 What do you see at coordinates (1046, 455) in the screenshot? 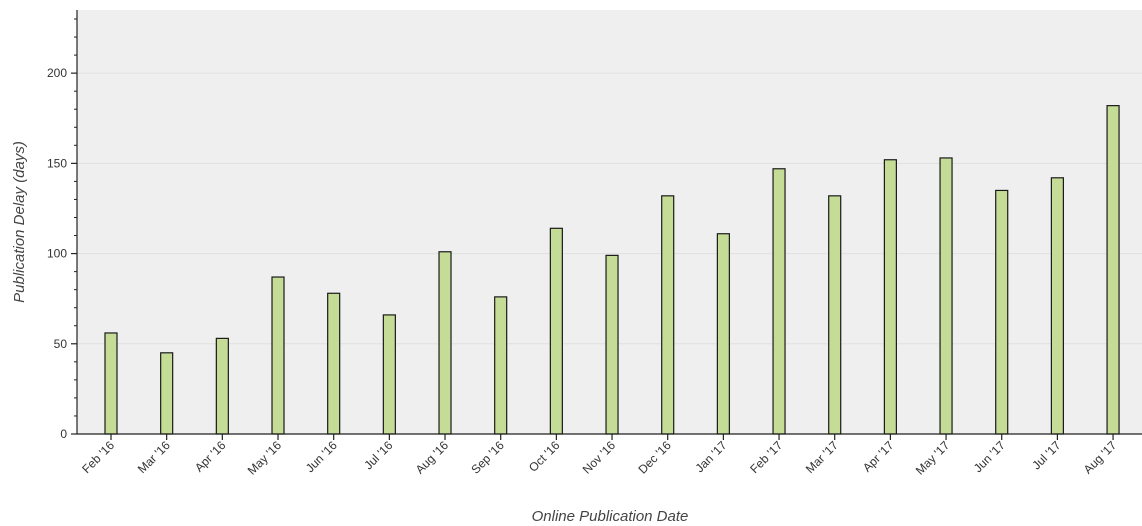
I see `x-tick-label: Jul '17` at bounding box center [1046, 455].